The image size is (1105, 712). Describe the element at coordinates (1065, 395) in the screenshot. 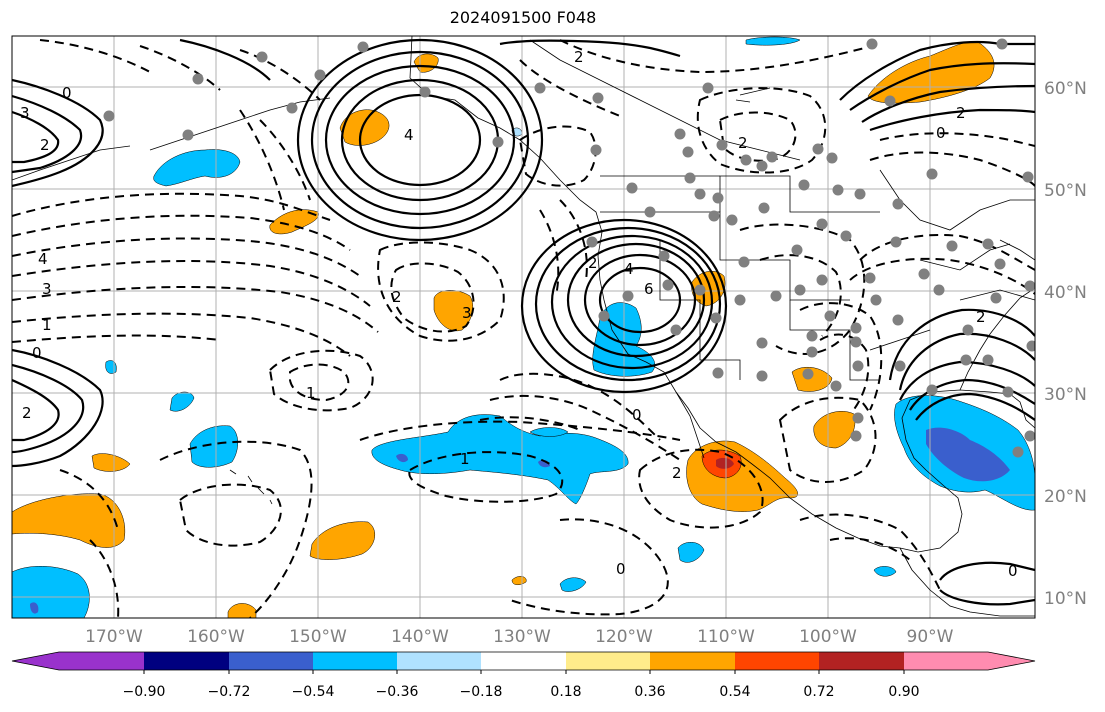

I see `lat-label: 30°N` at that location.